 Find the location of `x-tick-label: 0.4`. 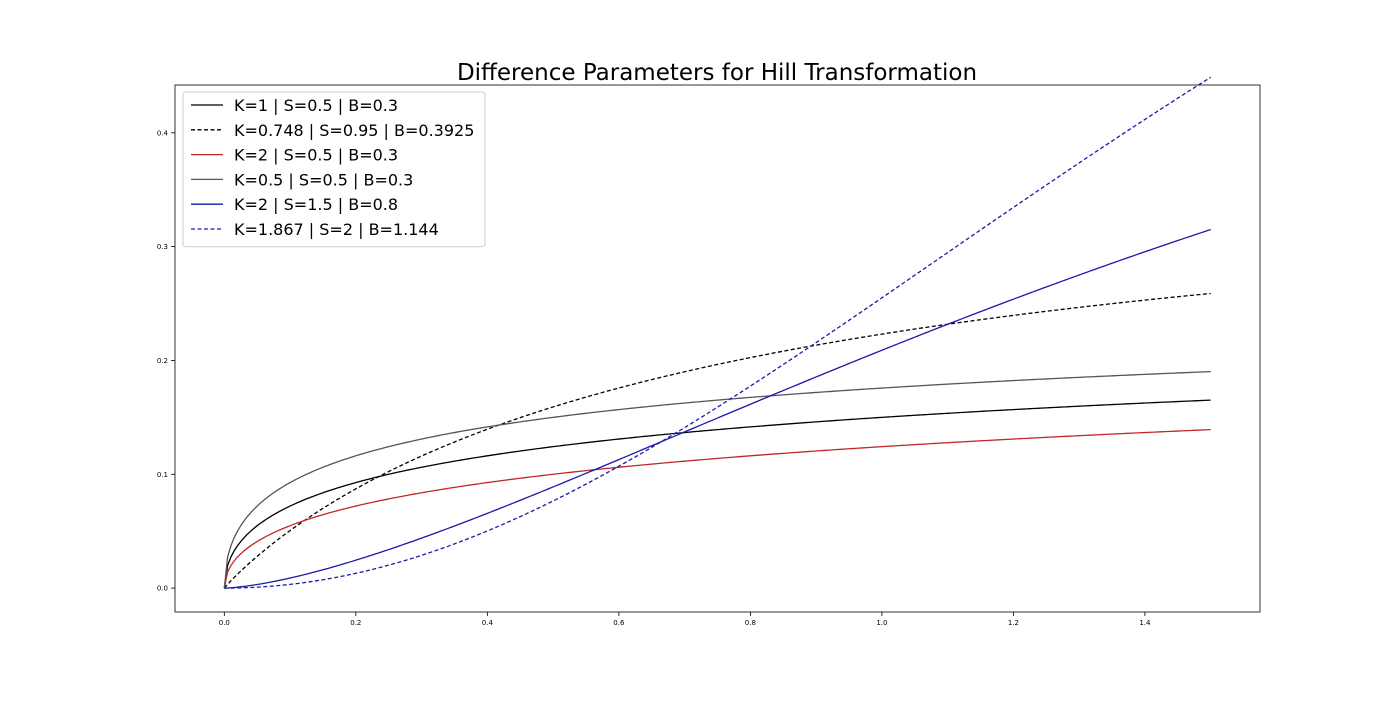

x-tick-label: 0.4 is located at coordinates (488, 623).